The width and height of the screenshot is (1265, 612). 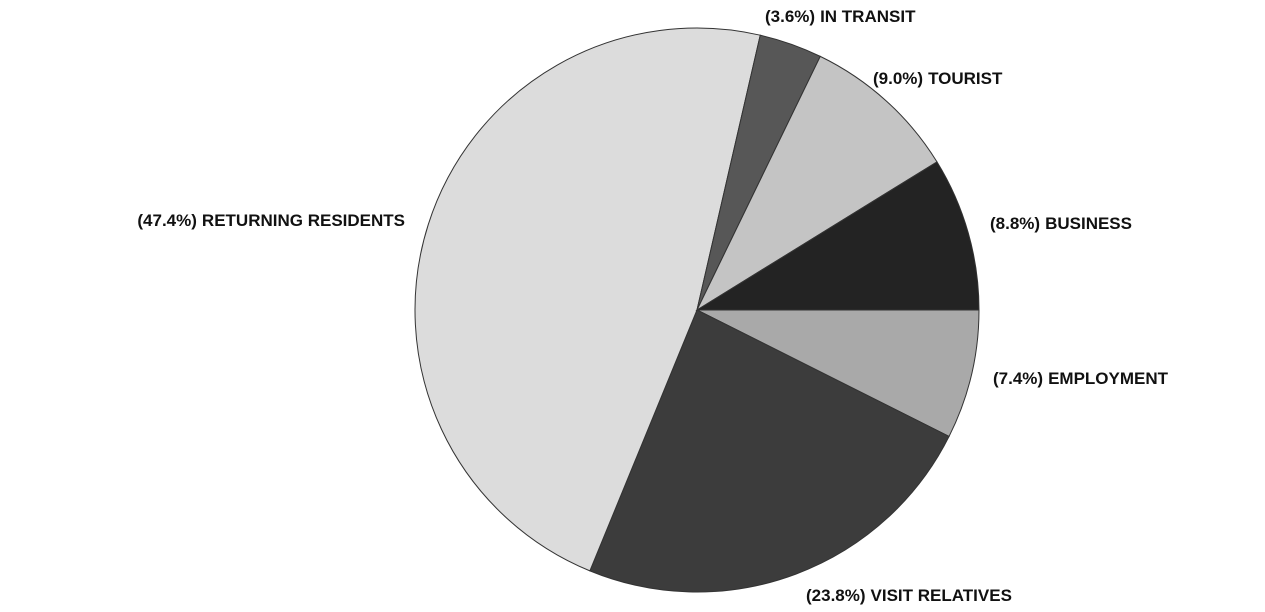 What do you see at coordinates (790, 16) in the screenshot?
I see `slice-value-label: (3.6%)` at bounding box center [790, 16].